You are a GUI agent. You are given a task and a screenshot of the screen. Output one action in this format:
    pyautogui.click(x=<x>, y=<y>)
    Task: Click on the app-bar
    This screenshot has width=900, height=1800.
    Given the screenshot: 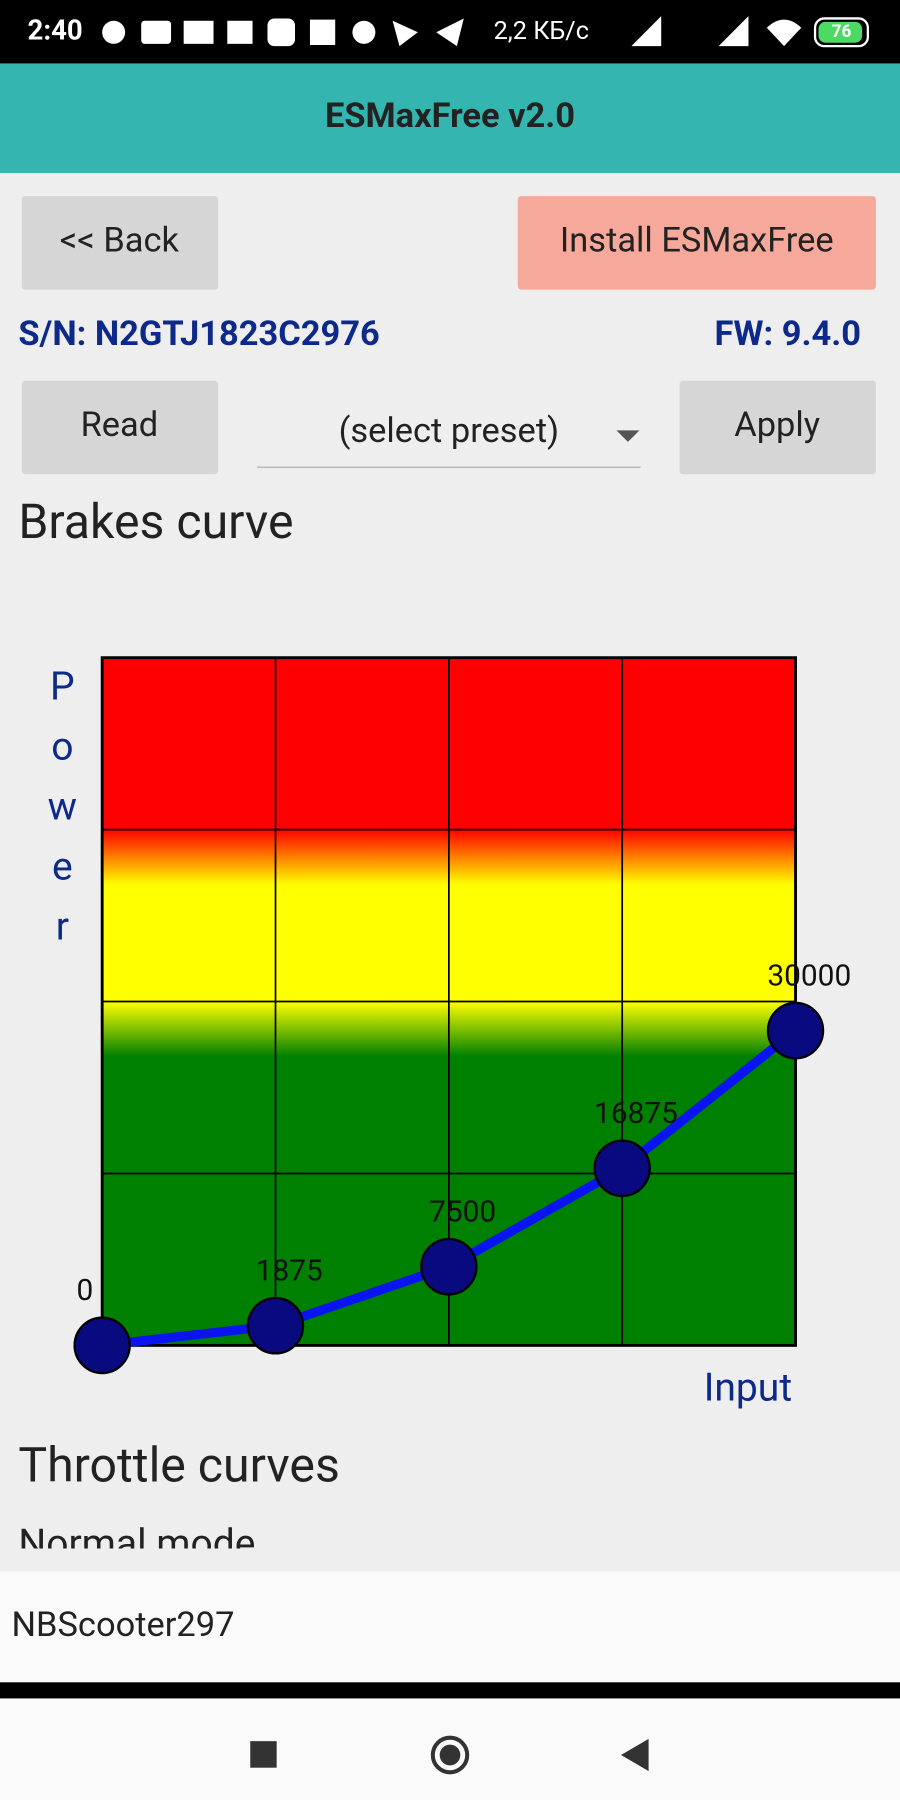 What is the action you would take?
    pyautogui.click(x=450, y=118)
    